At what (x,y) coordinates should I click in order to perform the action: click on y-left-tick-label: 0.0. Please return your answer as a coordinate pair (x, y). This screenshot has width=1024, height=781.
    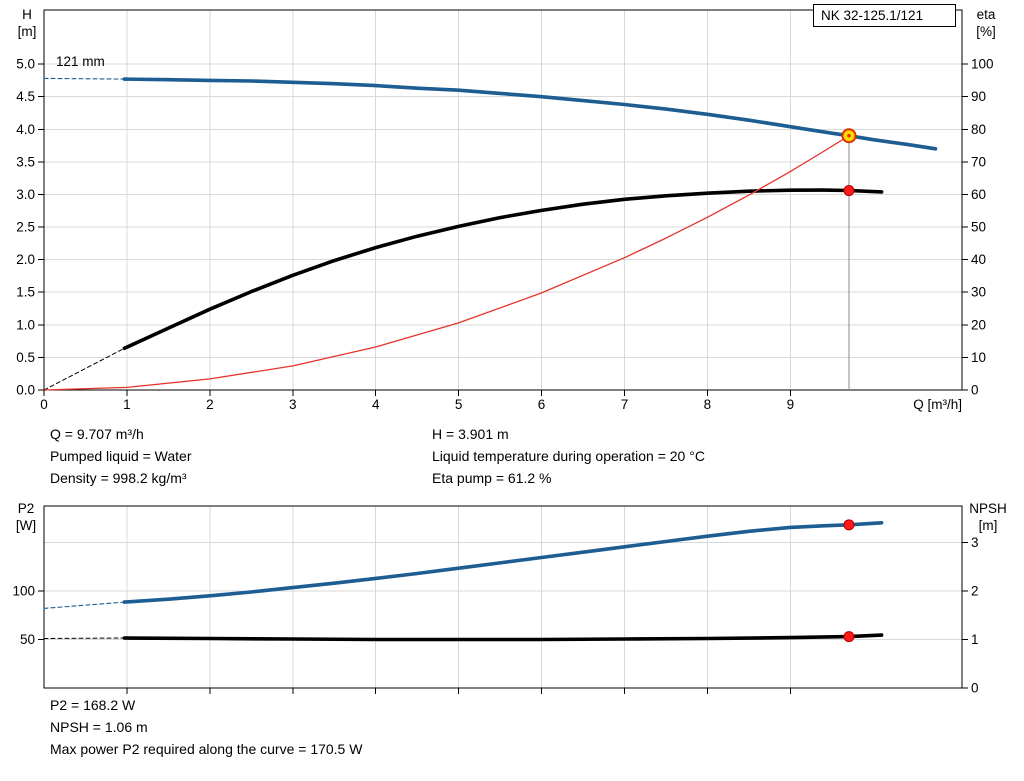
    Looking at the image, I should click on (25, 390).